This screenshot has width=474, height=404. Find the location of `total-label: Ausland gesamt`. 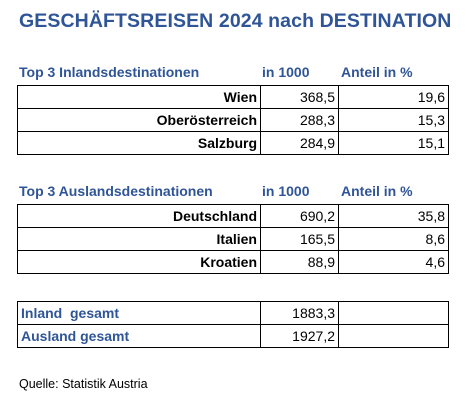

total-label: Ausland gesamt is located at coordinates (139, 336).